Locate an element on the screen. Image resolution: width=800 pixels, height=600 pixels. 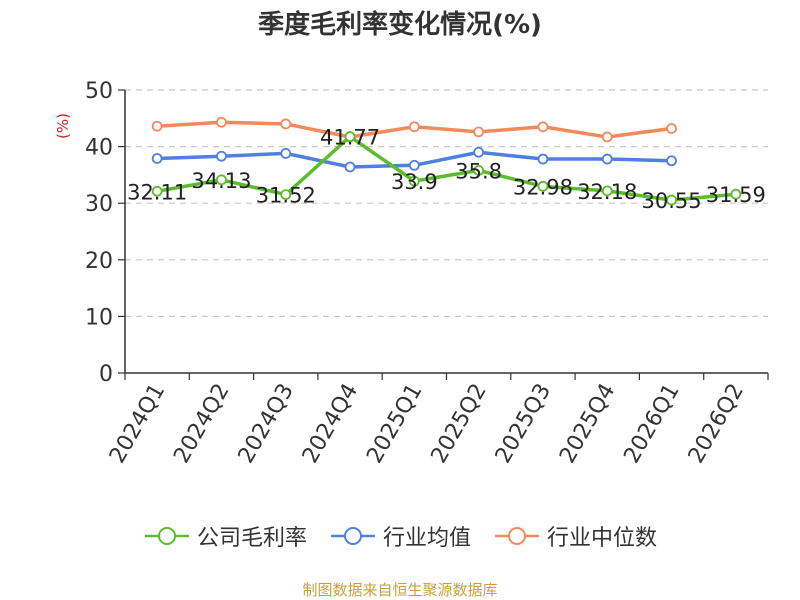
y-tick-label: 10 is located at coordinates (99, 317).